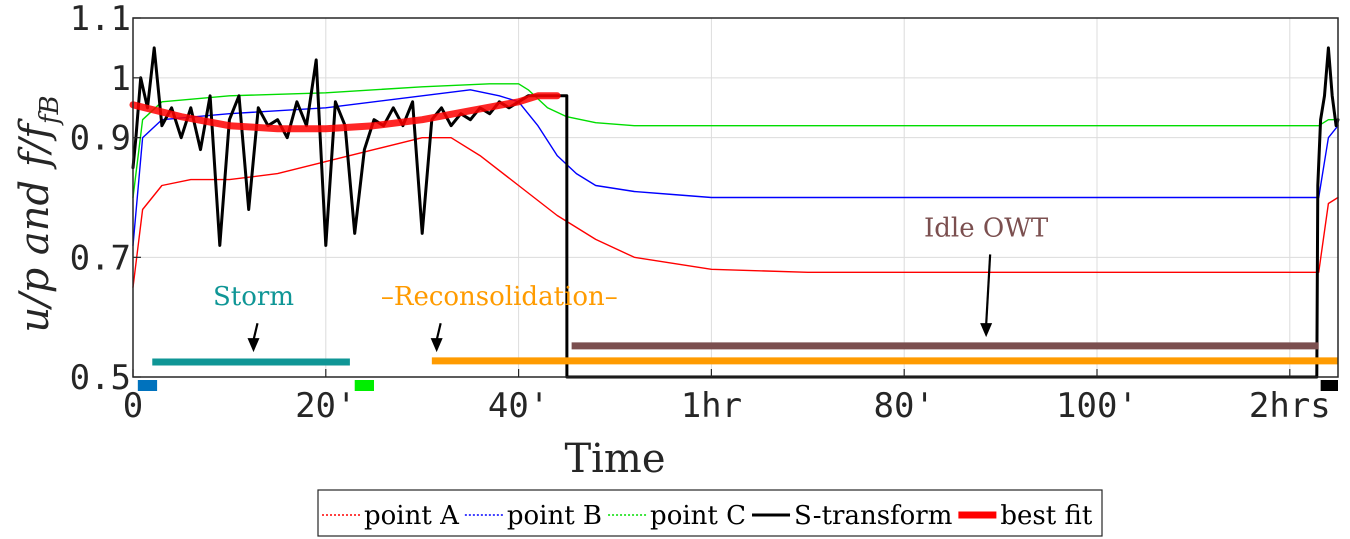  What do you see at coordinates (325, 406) in the screenshot?
I see `x-tick-label: 20'` at bounding box center [325, 406].